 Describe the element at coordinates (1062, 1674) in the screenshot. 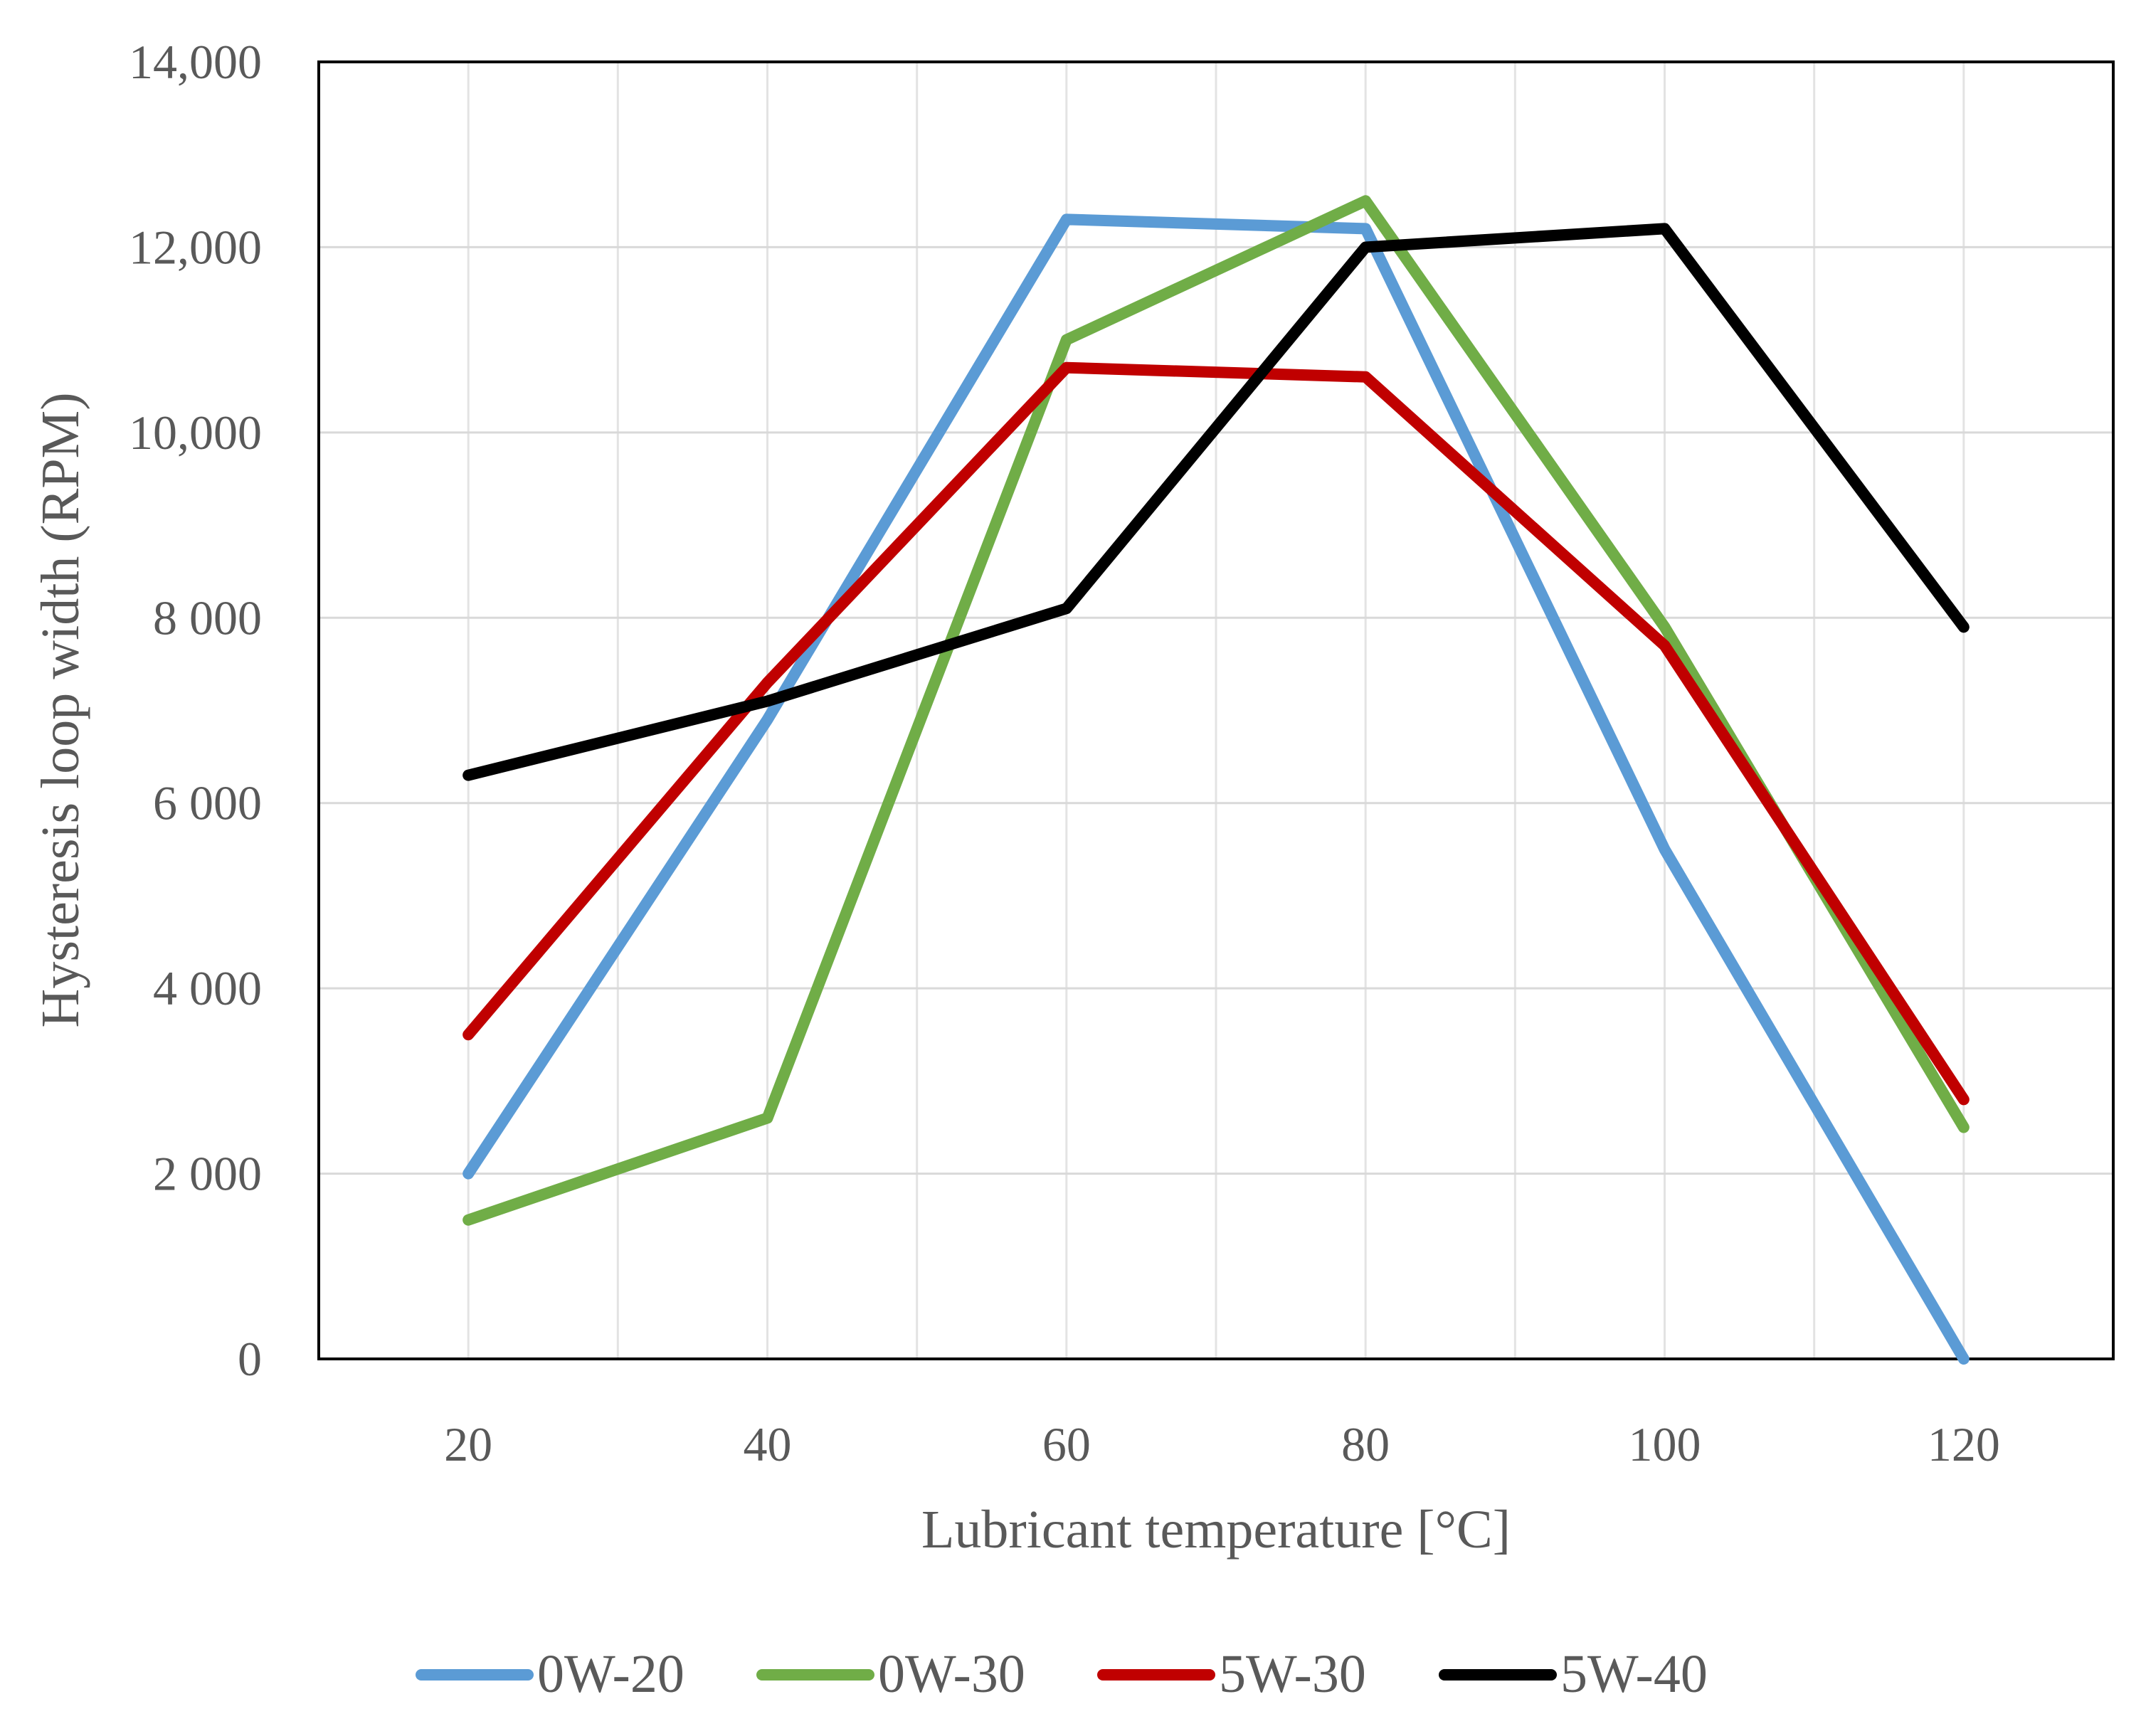

I see `legend: 0W-20 0W-30 5W-30 5W-40` at that location.